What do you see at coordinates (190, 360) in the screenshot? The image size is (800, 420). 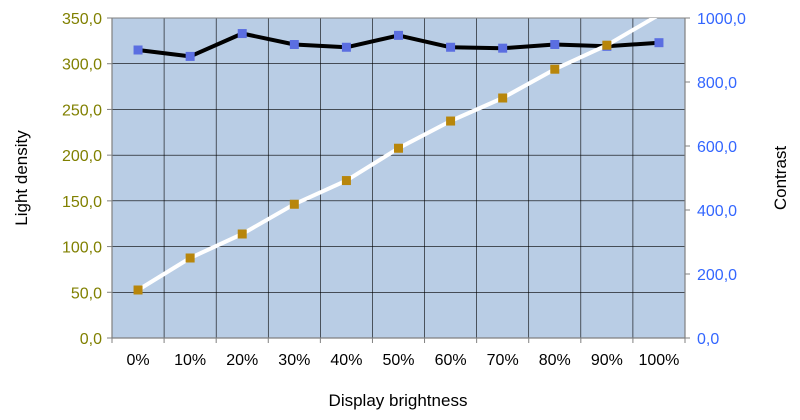 I see `x-tick-label: 10%` at bounding box center [190, 360].